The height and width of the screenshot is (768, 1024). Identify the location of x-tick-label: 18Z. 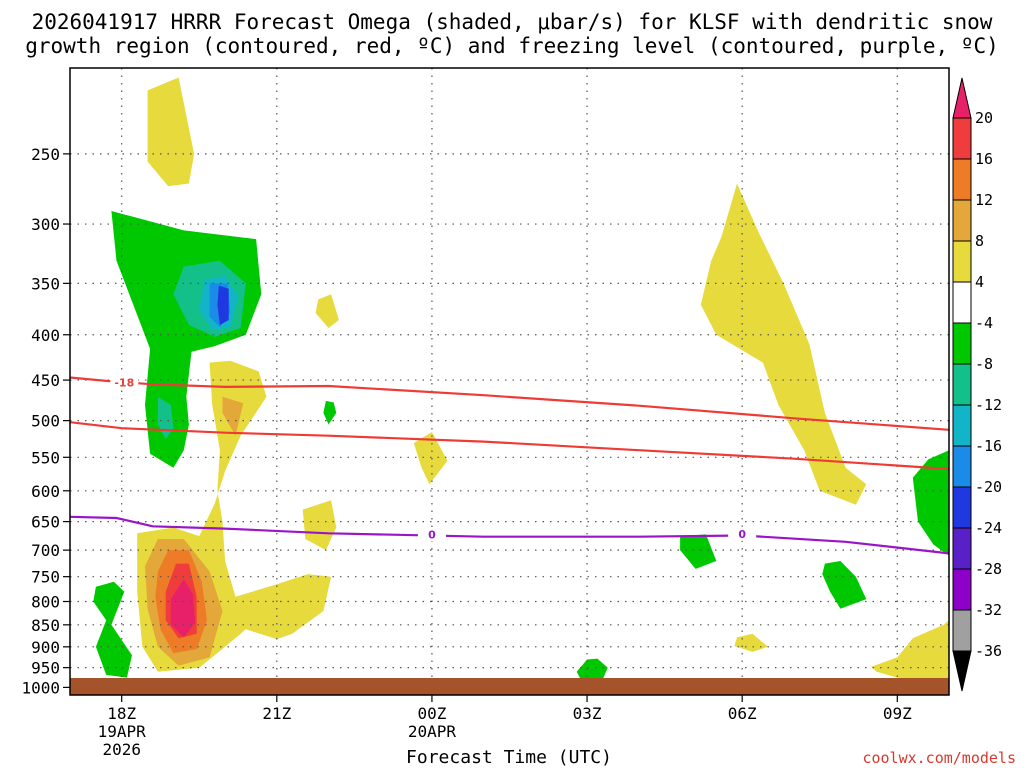
(121, 713).